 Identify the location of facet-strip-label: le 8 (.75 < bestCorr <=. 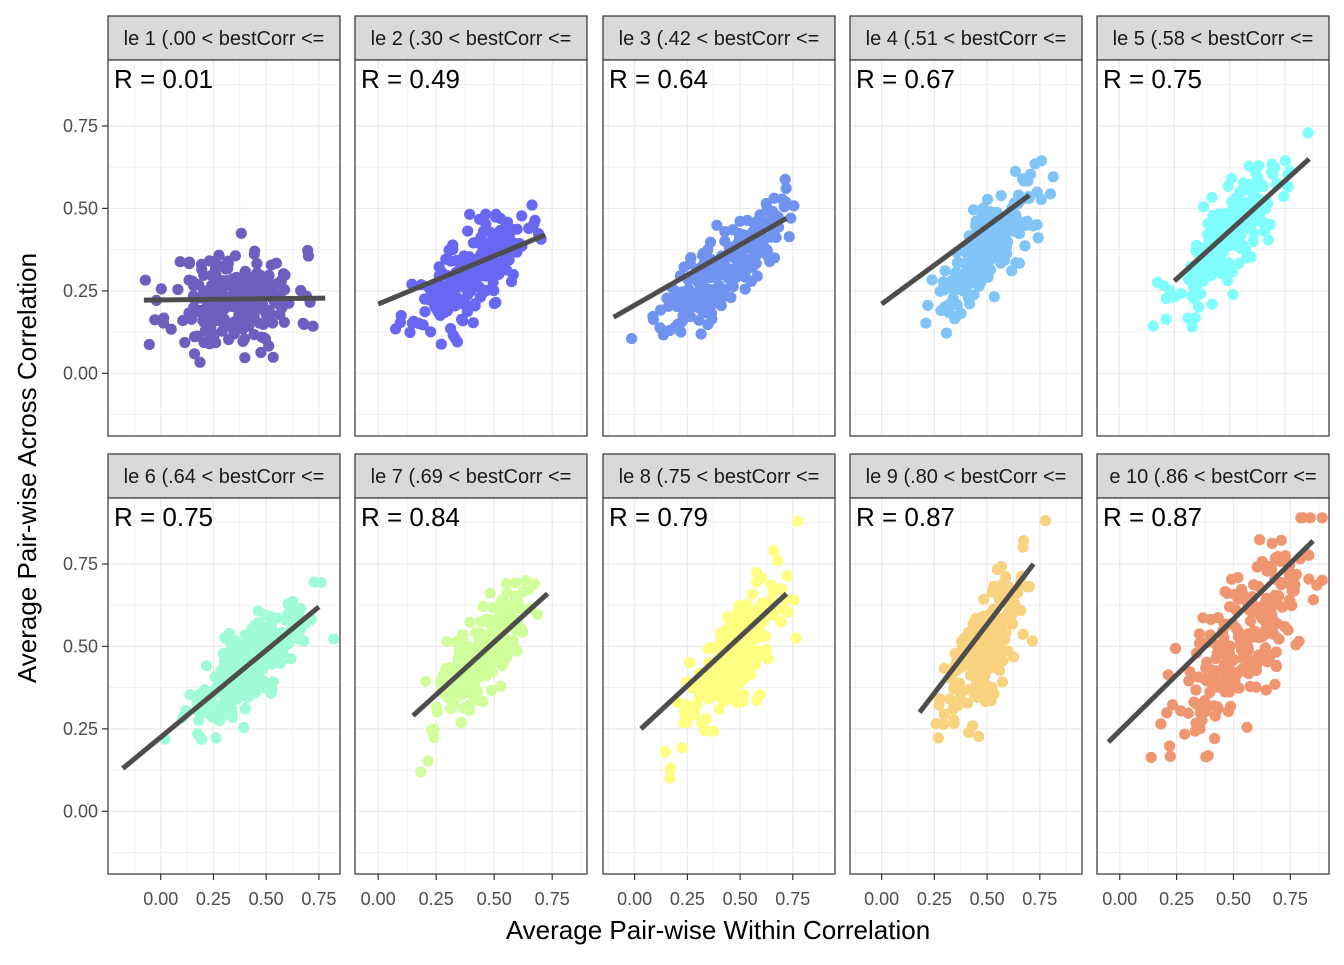
(719, 477).